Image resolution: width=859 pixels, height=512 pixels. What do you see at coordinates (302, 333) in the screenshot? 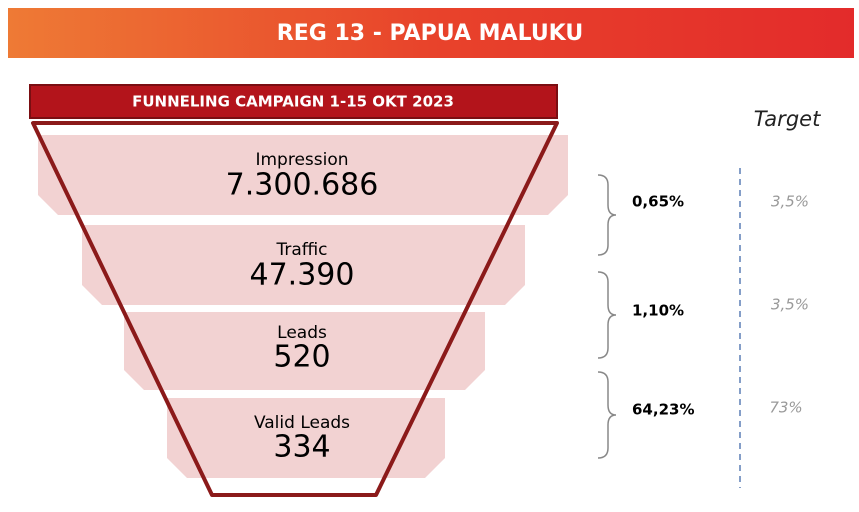
I see `stage-label: Leads` at bounding box center [302, 333].